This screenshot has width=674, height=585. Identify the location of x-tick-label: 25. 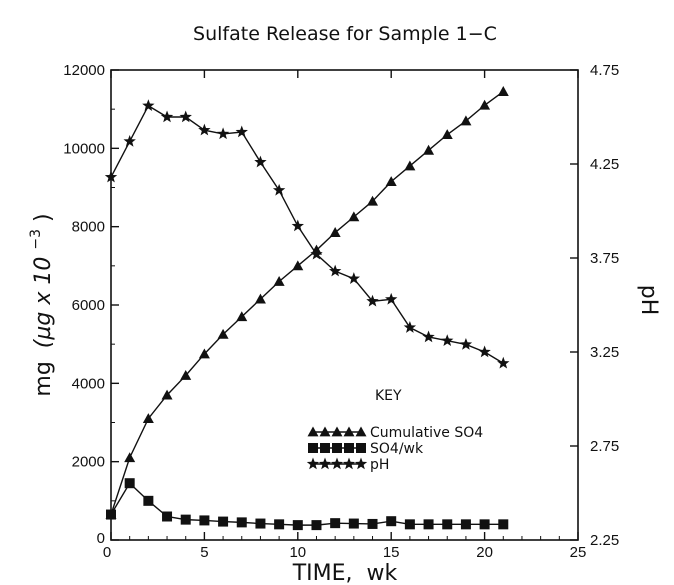
(578, 552).